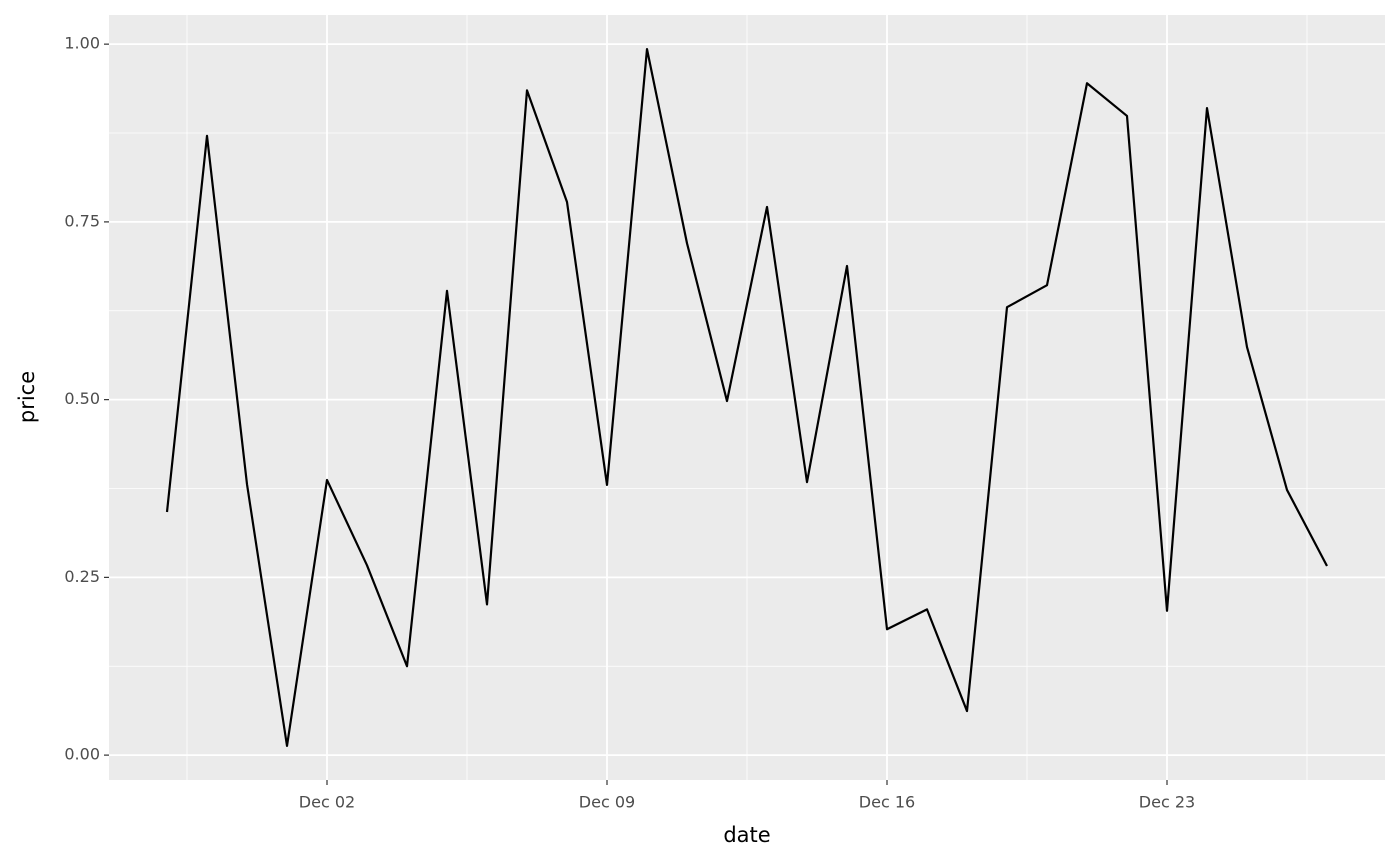  Describe the element at coordinates (27, 397) in the screenshot. I see `y-axis-title: price` at that location.